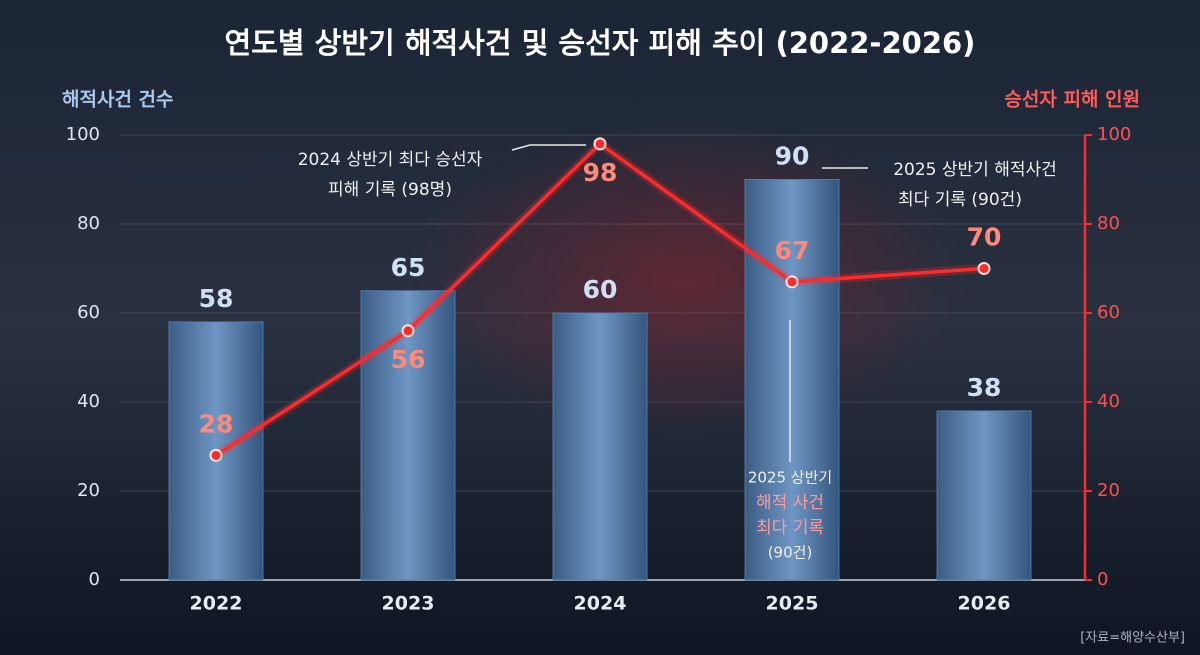 This screenshot has width=1200, height=655. Describe the element at coordinates (118, 100) in the screenshot. I see `y-axis-title: 해적사건 건수` at that location.